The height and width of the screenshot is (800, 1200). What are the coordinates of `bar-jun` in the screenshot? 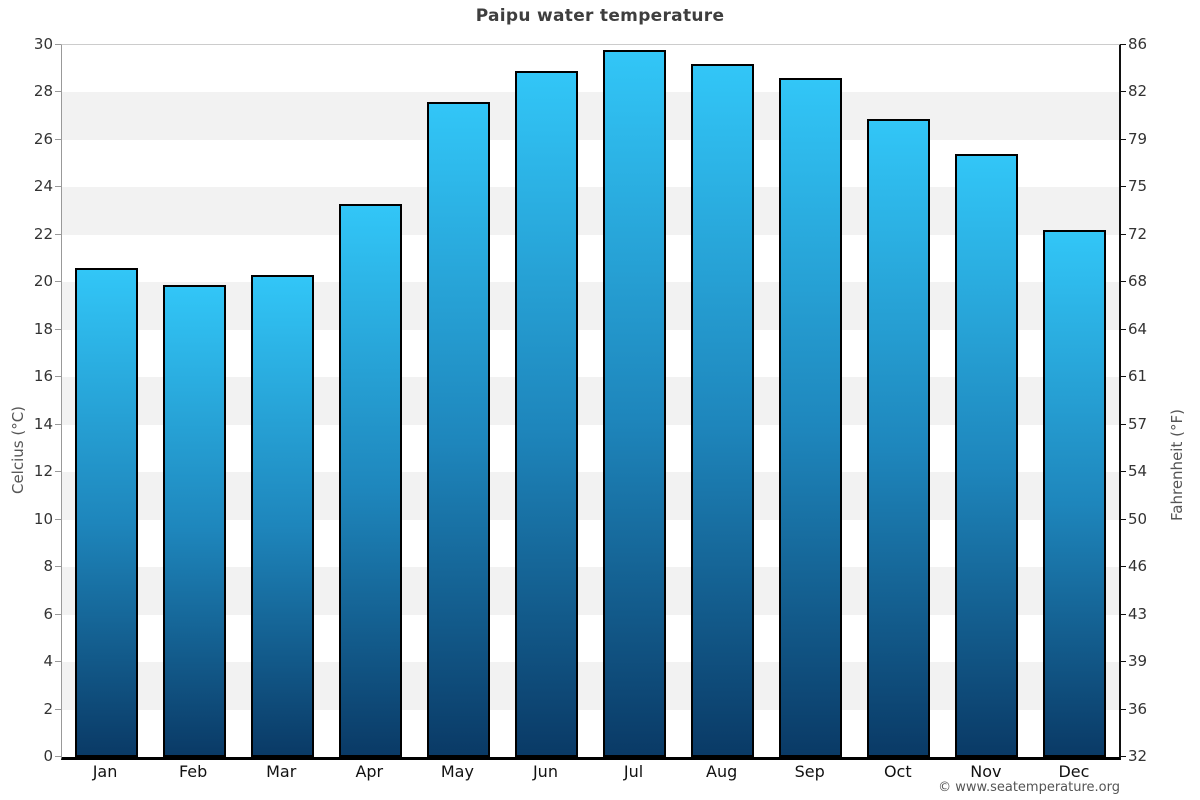 It's located at (546, 414).